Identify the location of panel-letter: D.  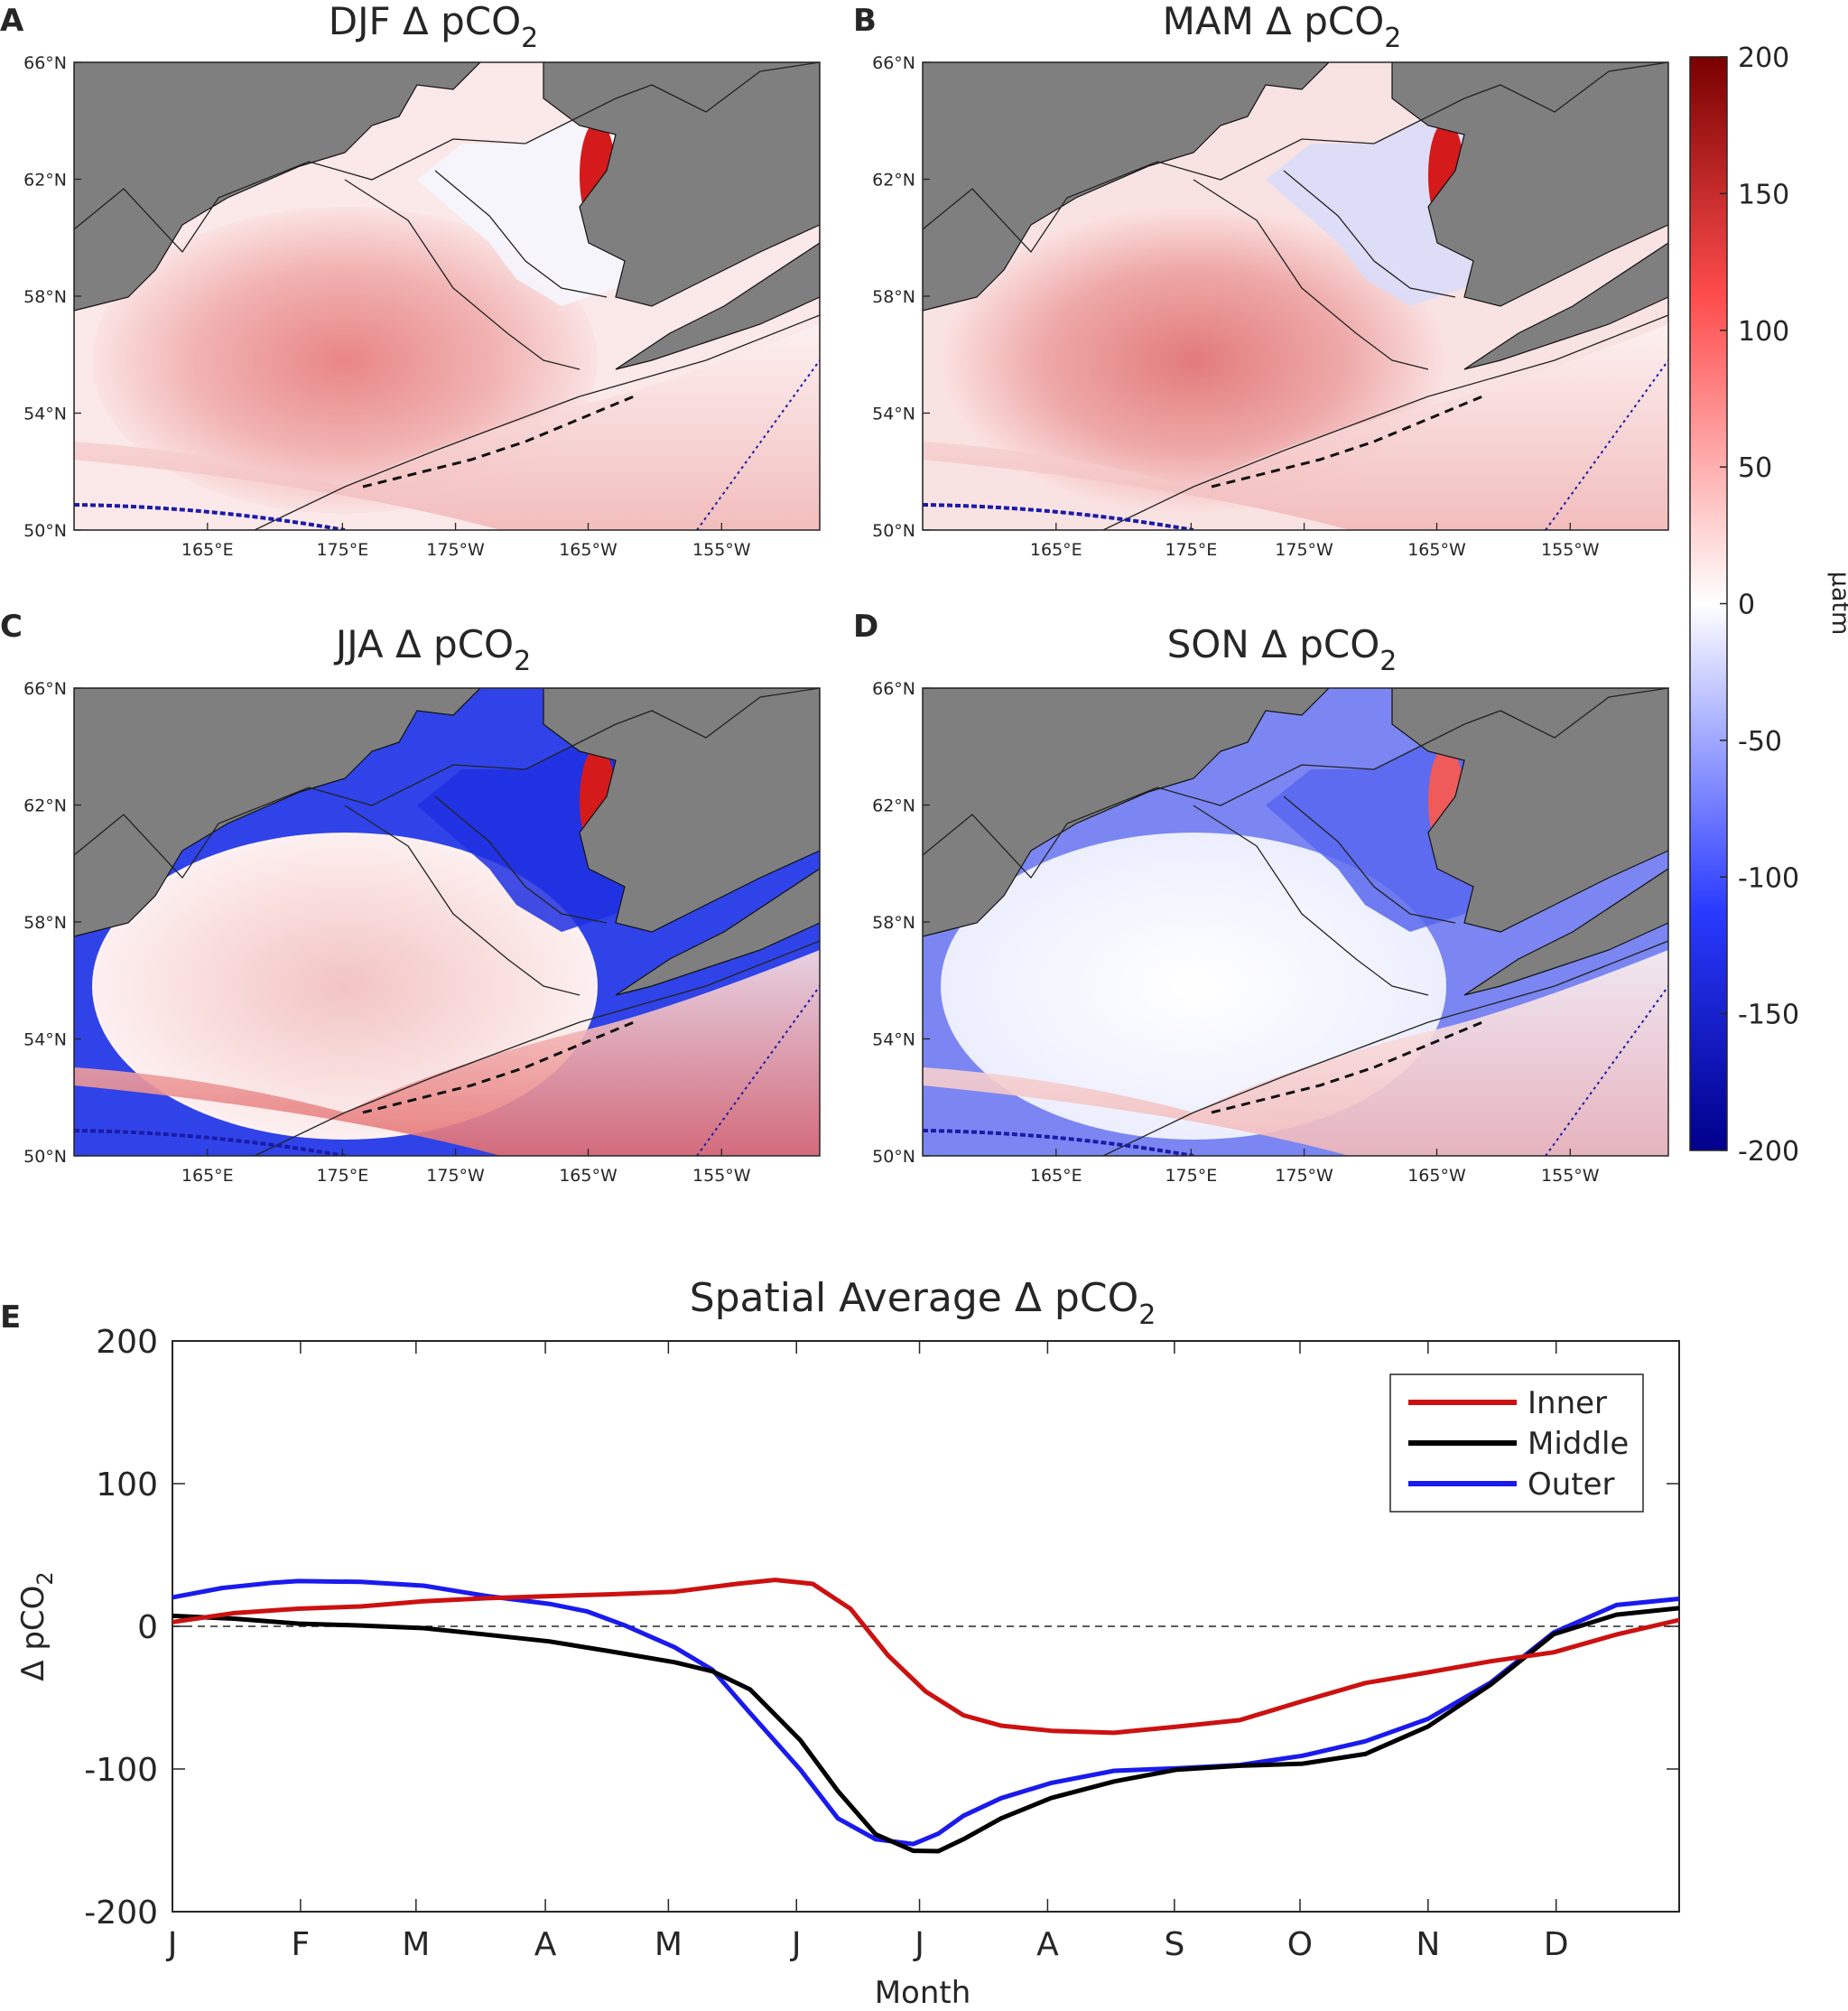
(865, 627).